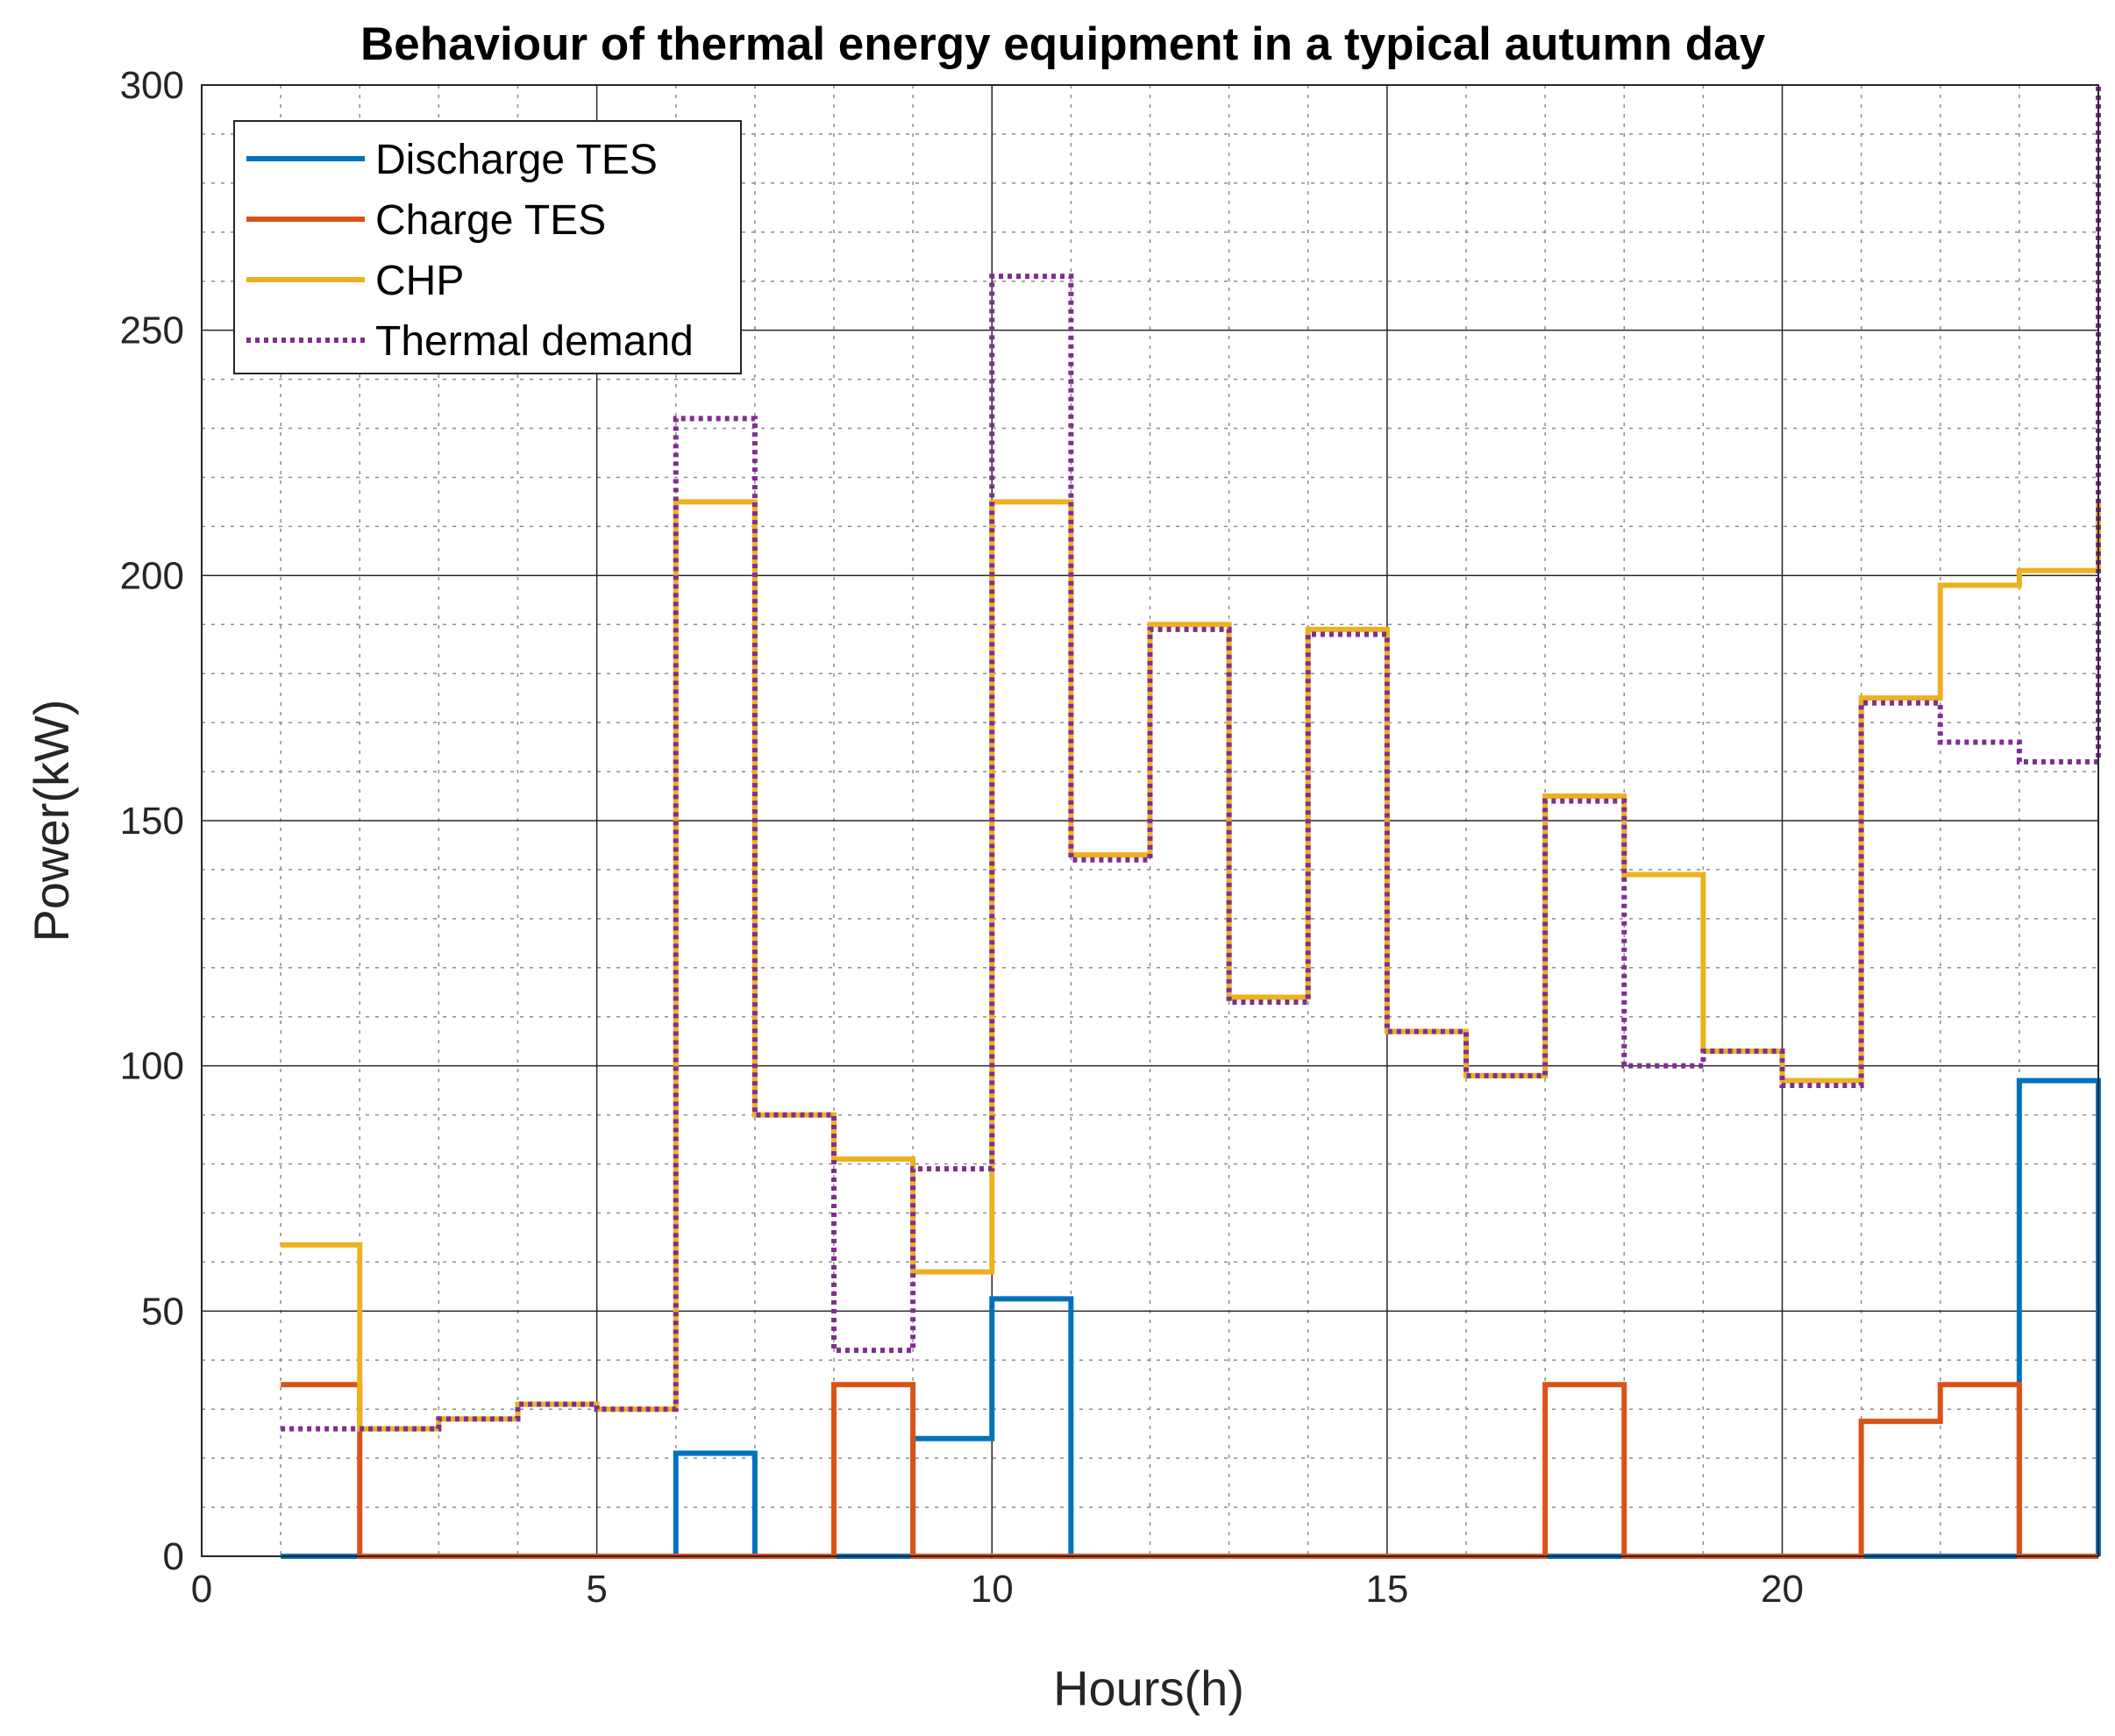  What do you see at coordinates (152, 821) in the screenshot?
I see `y-tick-label: 150` at bounding box center [152, 821].